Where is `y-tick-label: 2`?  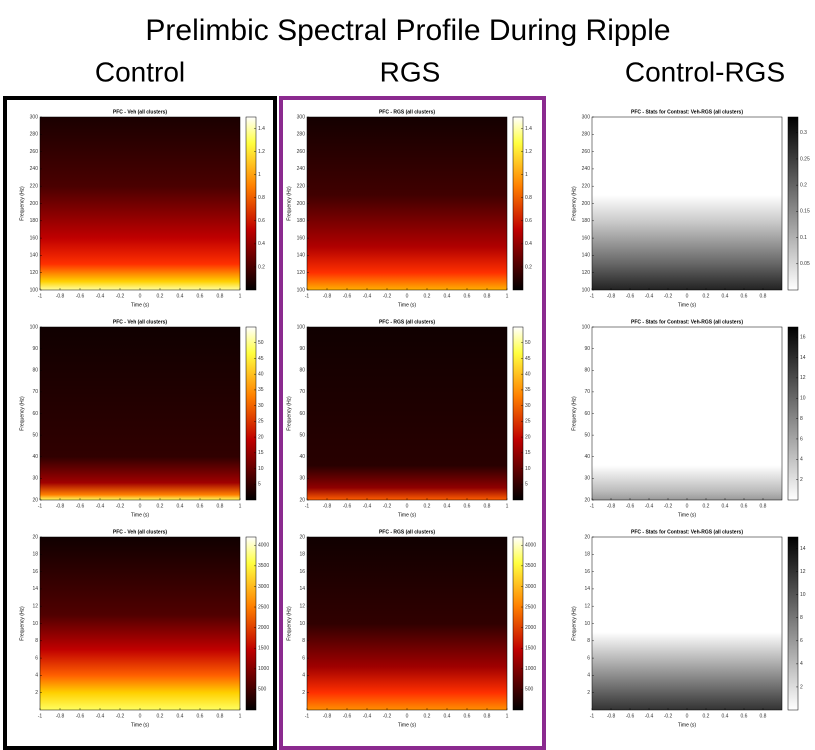
y-tick-label: 2 is located at coordinates (303, 693).